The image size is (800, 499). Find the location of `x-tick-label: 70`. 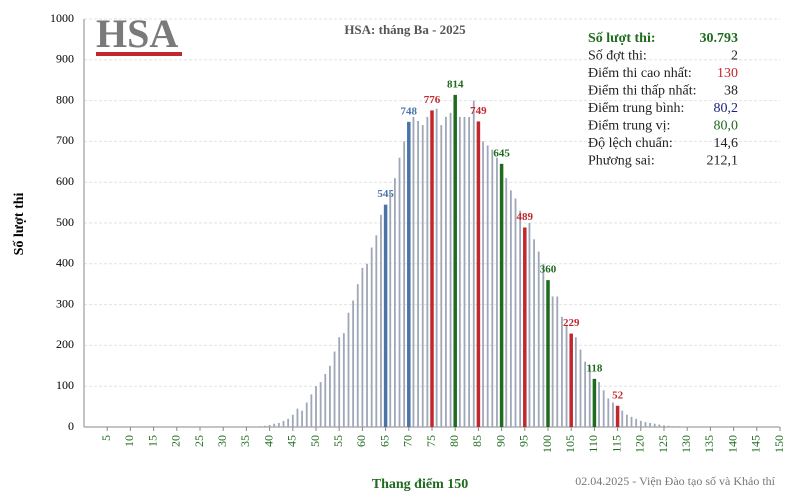

x-tick-label: 70 is located at coordinates (408, 441).